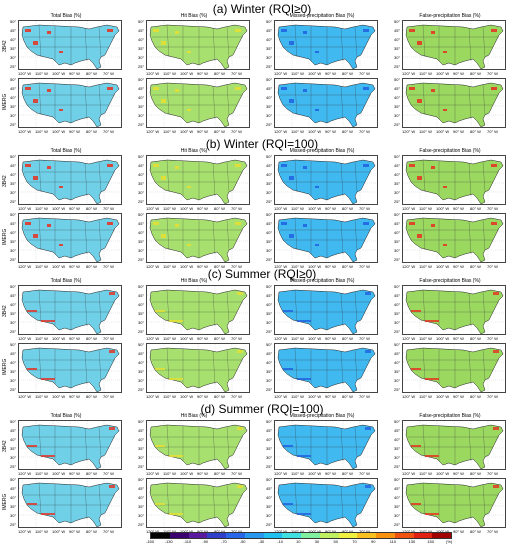  What do you see at coordinates (280, 541) in the screenshot?
I see `colorbar-tick: -10` at bounding box center [280, 541].